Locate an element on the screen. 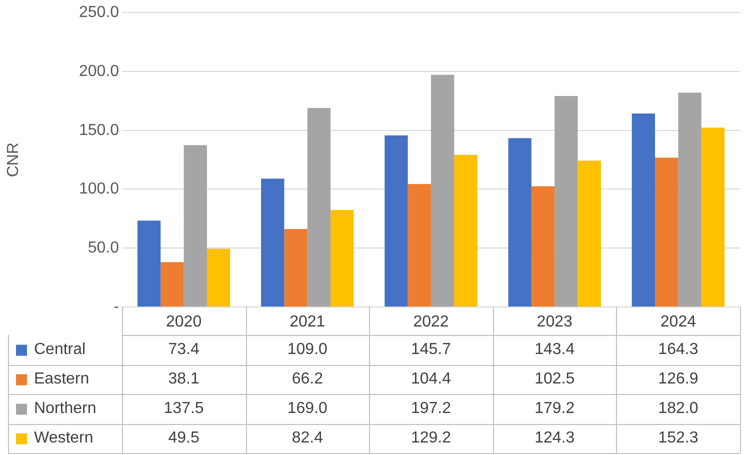  x-tick-label: 2020 is located at coordinates (184, 321).